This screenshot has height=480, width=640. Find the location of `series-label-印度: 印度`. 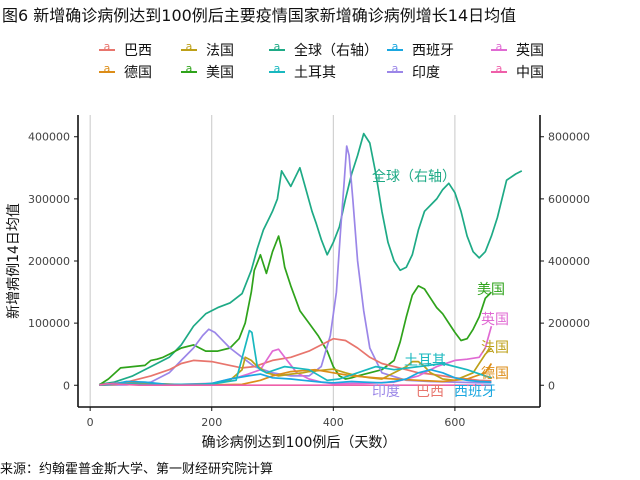

series-label-印度: 印度 is located at coordinates (386, 392).